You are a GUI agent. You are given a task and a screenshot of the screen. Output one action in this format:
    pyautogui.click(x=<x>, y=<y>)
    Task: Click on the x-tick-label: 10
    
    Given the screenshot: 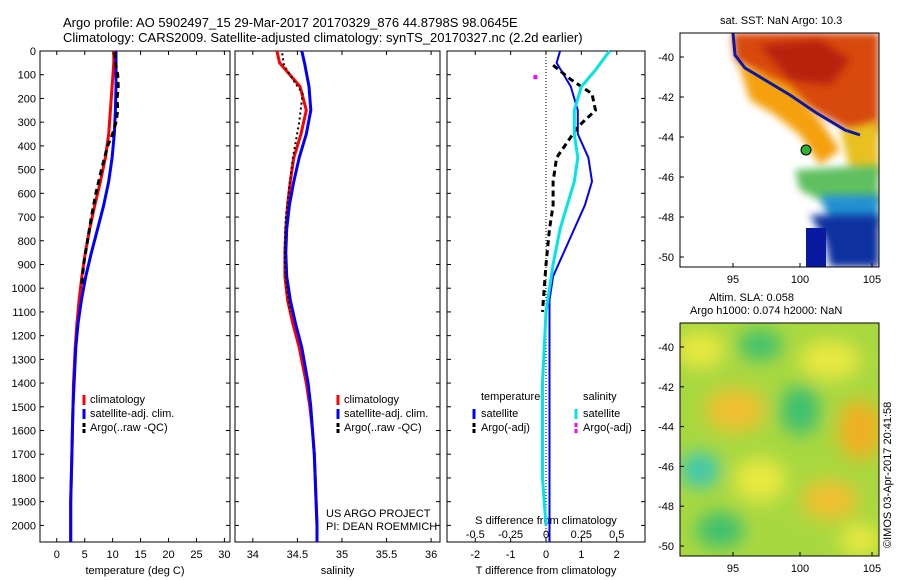 What is the action you would take?
    pyautogui.click(x=113, y=555)
    